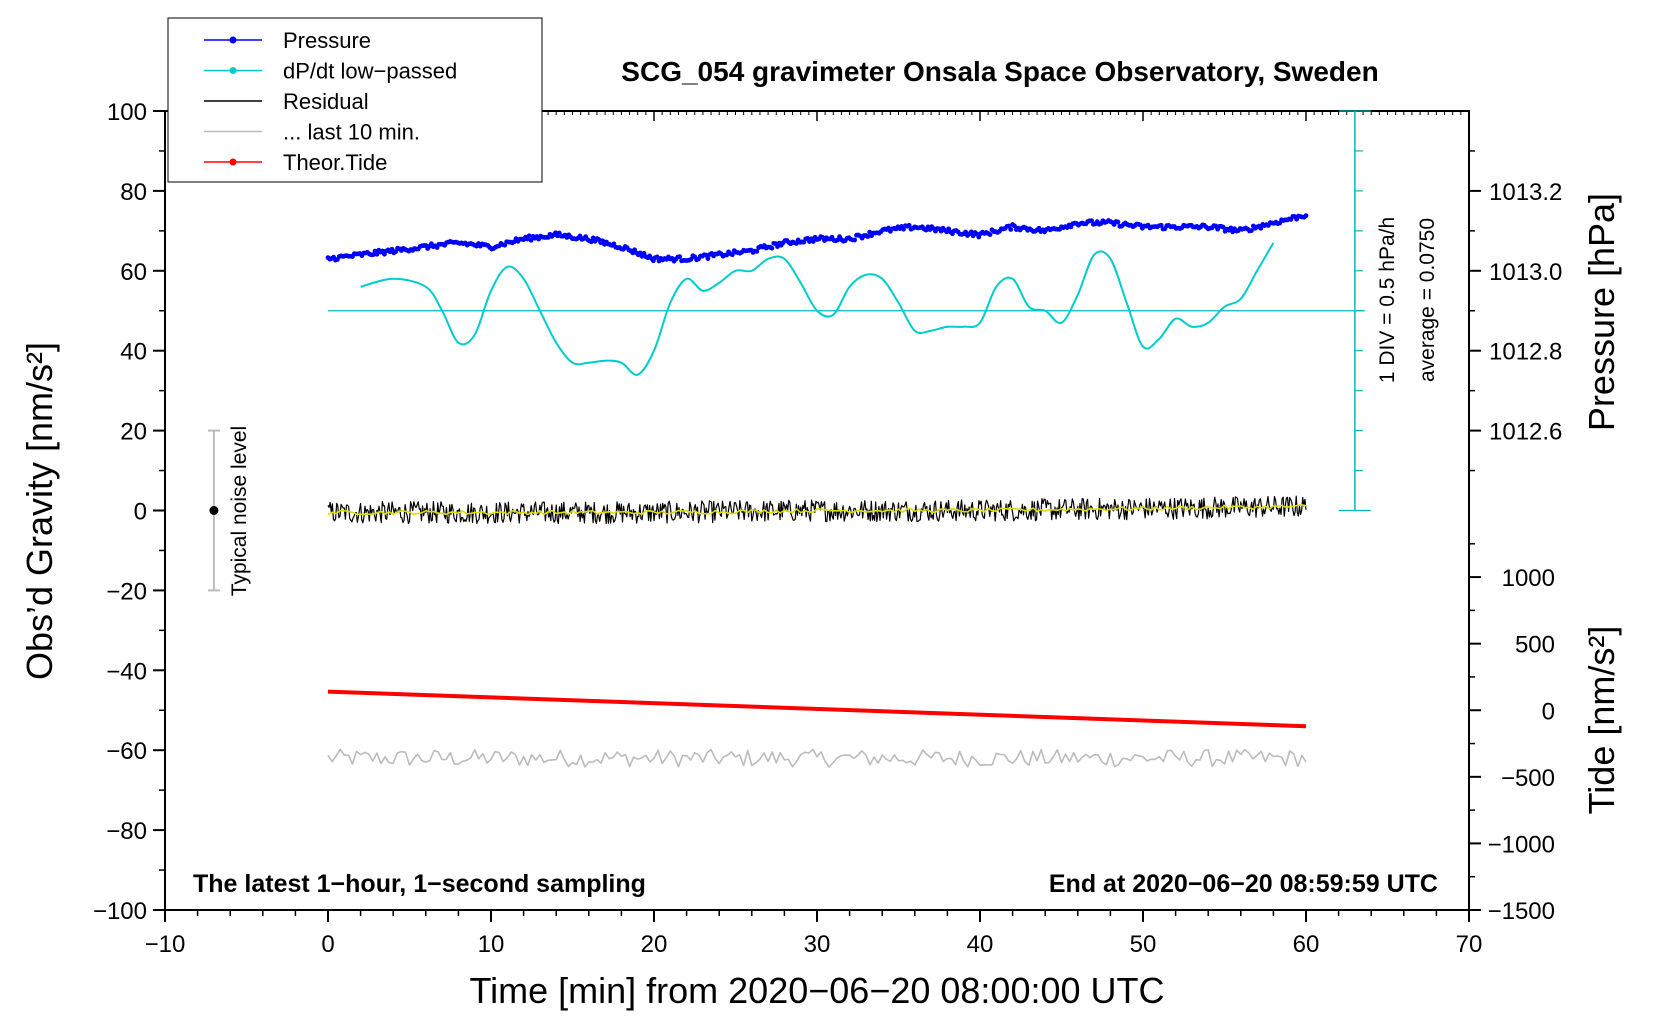 The width and height of the screenshot is (1660, 1020). Describe the element at coordinates (126, 751) in the screenshot. I see `y-tick-label: −60` at that location.